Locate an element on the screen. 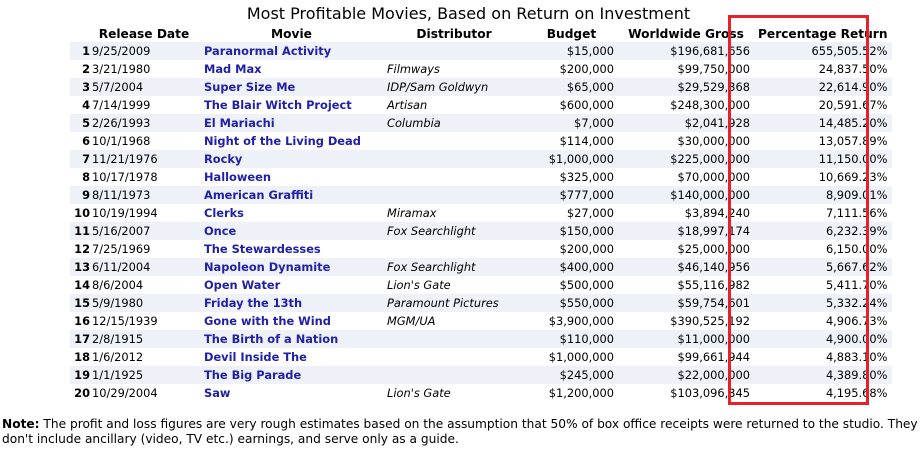 The height and width of the screenshot is (465, 923). percentage-return-cell: 5,411.70% is located at coordinates (823, 285).